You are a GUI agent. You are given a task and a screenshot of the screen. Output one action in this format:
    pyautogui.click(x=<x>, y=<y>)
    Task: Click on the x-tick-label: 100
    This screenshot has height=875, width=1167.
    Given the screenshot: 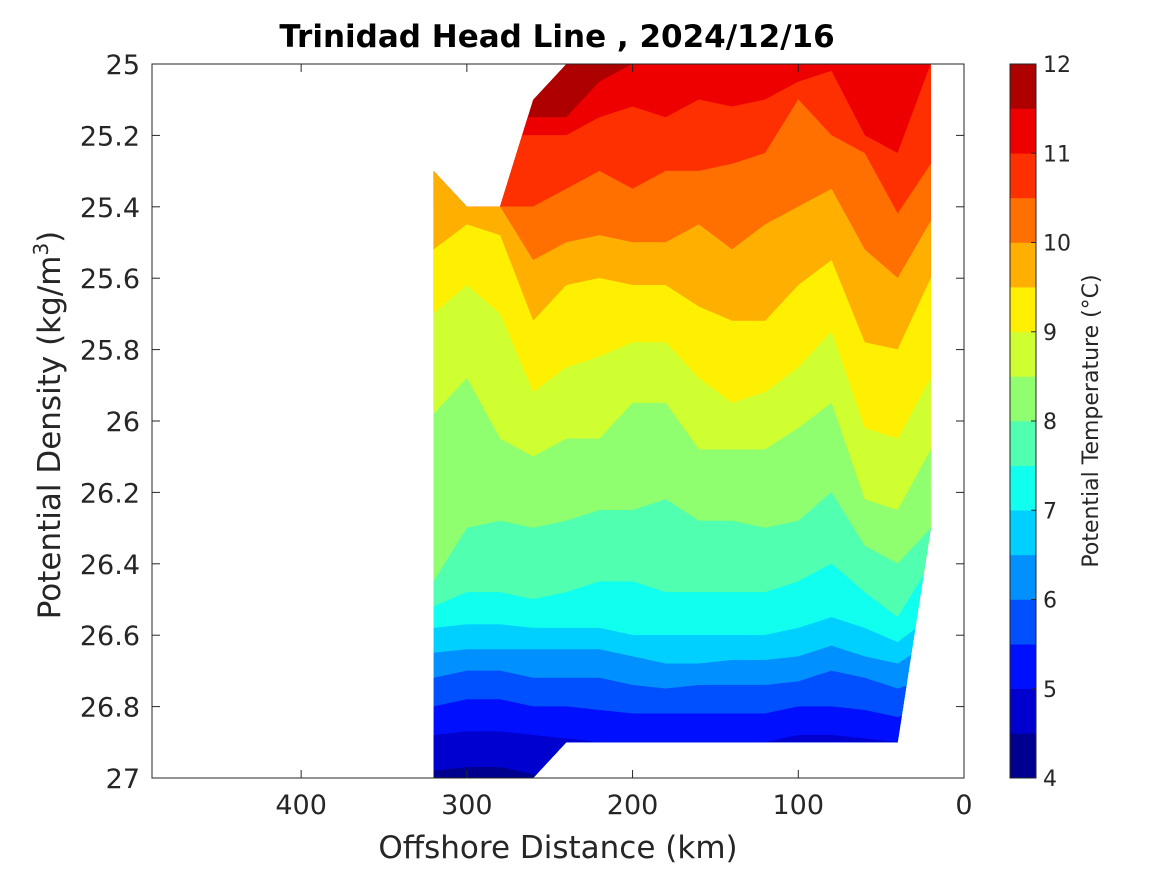 What is the action you would take?
    pyautogui.click(x=799, y=805)
    